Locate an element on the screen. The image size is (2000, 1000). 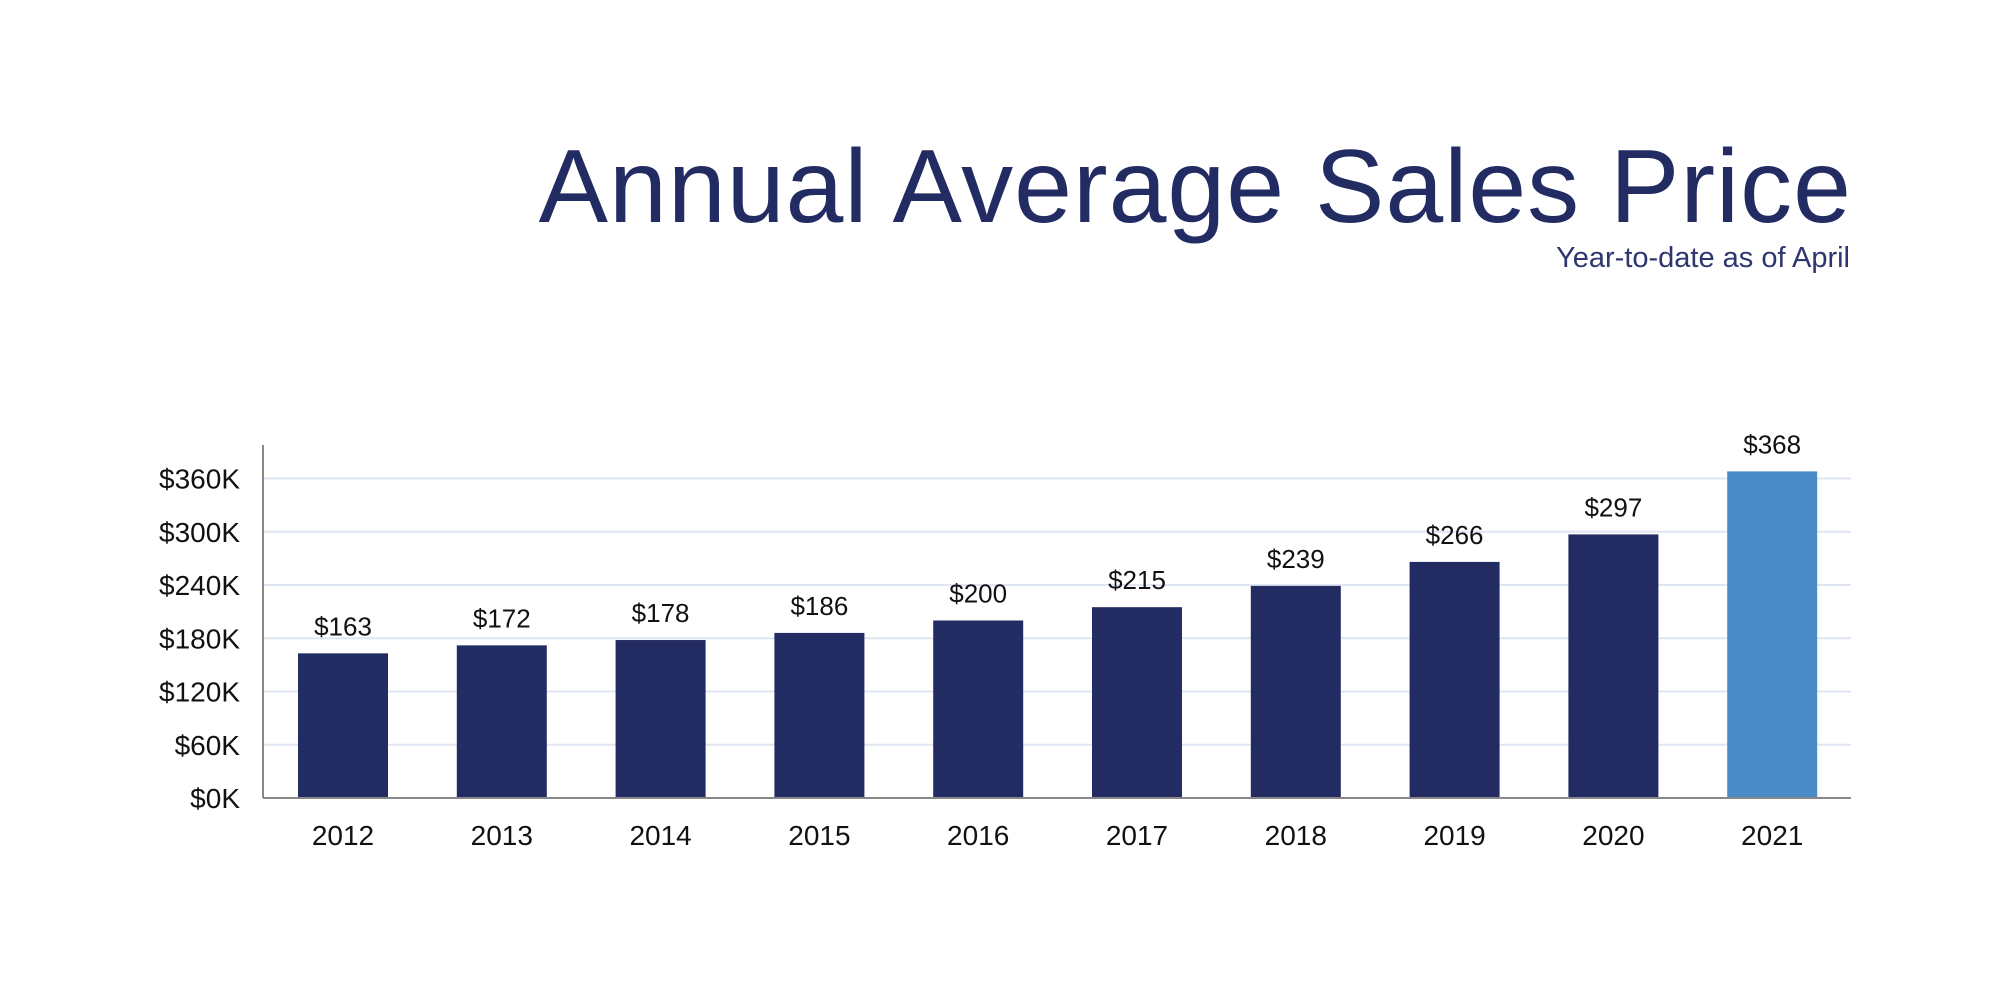
y-tick-label: $60K is located at coordinates (208, 745).